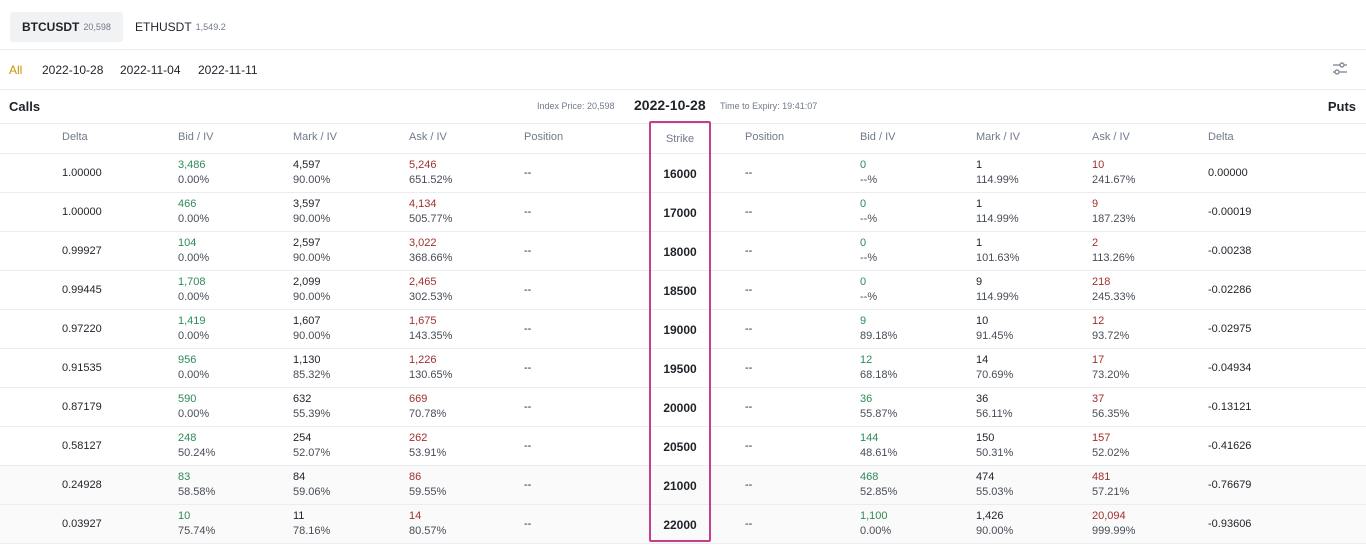 The width and height of the screenshot is (1366, 545). What do you see at coordinates (1113, 524) in the screenshot?
I see `put-ask-cell: 20,094 999.99%` at bounding box center [1113, 524].